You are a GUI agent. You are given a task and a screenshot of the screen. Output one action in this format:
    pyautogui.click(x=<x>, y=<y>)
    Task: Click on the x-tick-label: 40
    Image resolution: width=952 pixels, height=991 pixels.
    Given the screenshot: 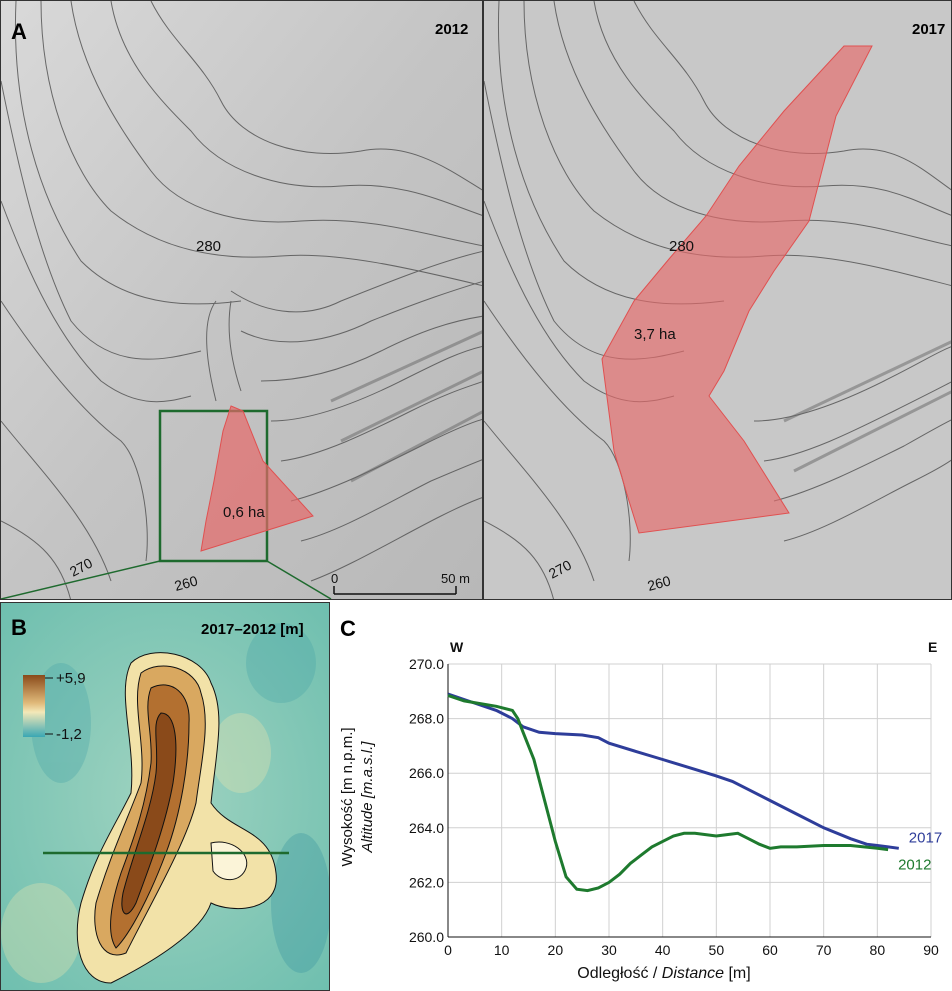 What is the action you would take?
    pyautogui.click(x=663, y=950)
    